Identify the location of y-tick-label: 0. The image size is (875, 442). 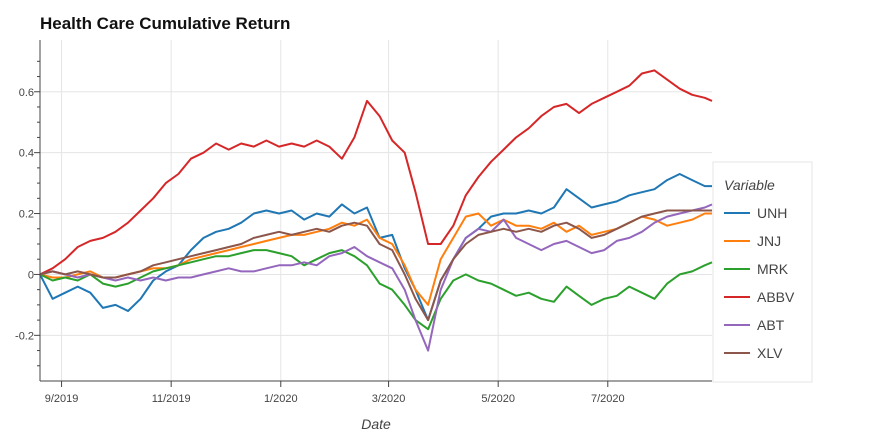
(31, 275).